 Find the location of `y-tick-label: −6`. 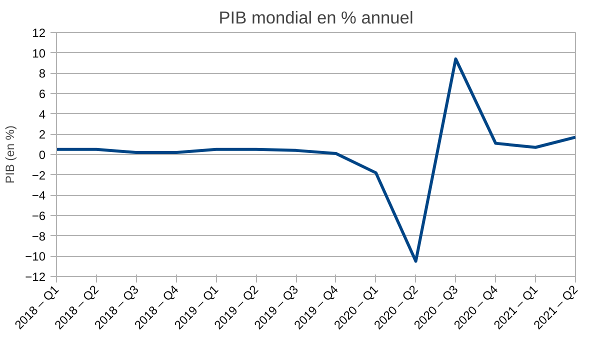

y-tick-label: −6 is located at coordinates (39, 216).